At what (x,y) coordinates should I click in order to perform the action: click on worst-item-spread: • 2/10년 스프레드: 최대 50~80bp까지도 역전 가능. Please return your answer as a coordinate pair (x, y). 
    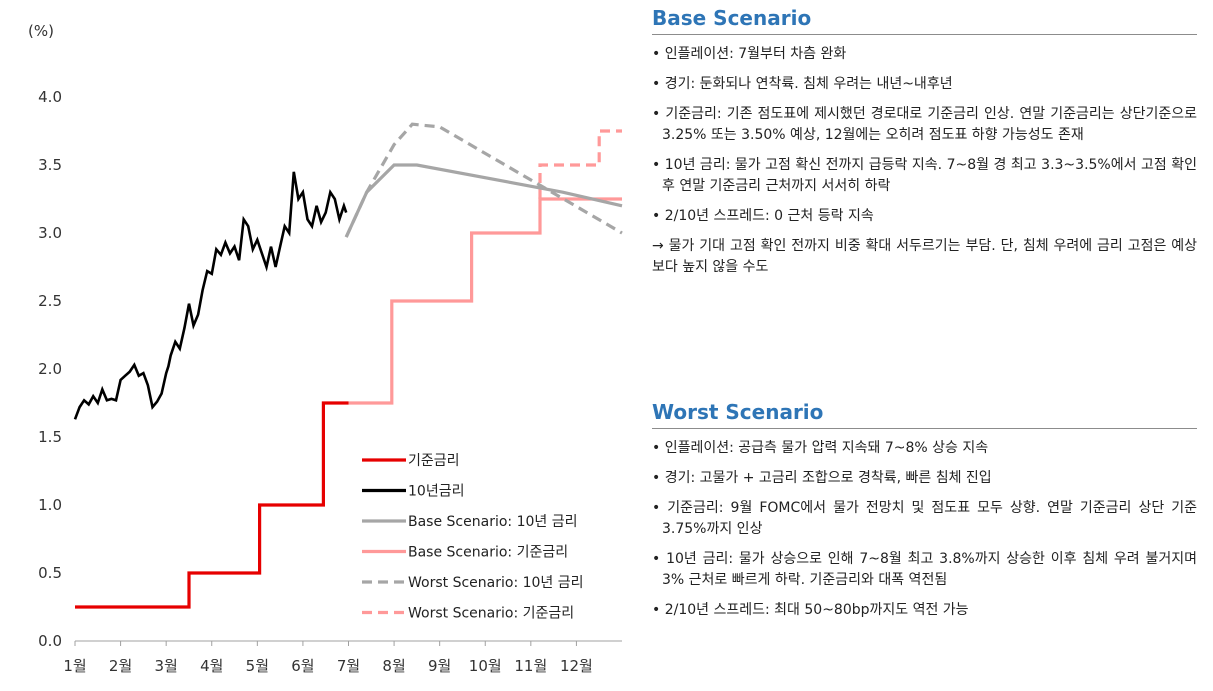
    Looking at the image, I should click on (810, 610).